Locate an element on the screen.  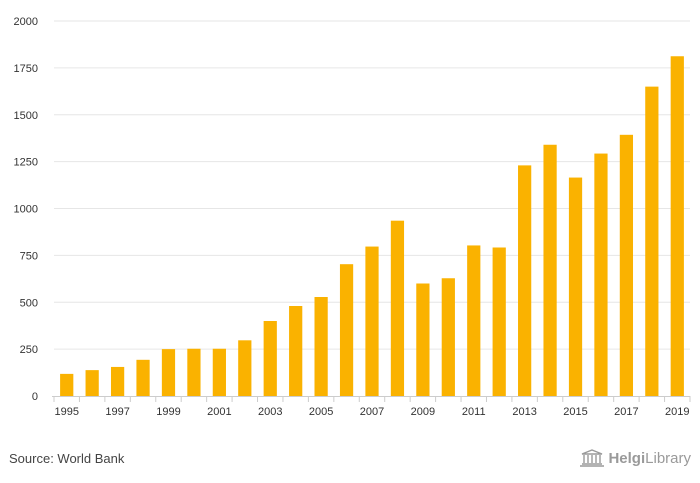
x-tick-label: 2003 is located at coordinates (270, 412).